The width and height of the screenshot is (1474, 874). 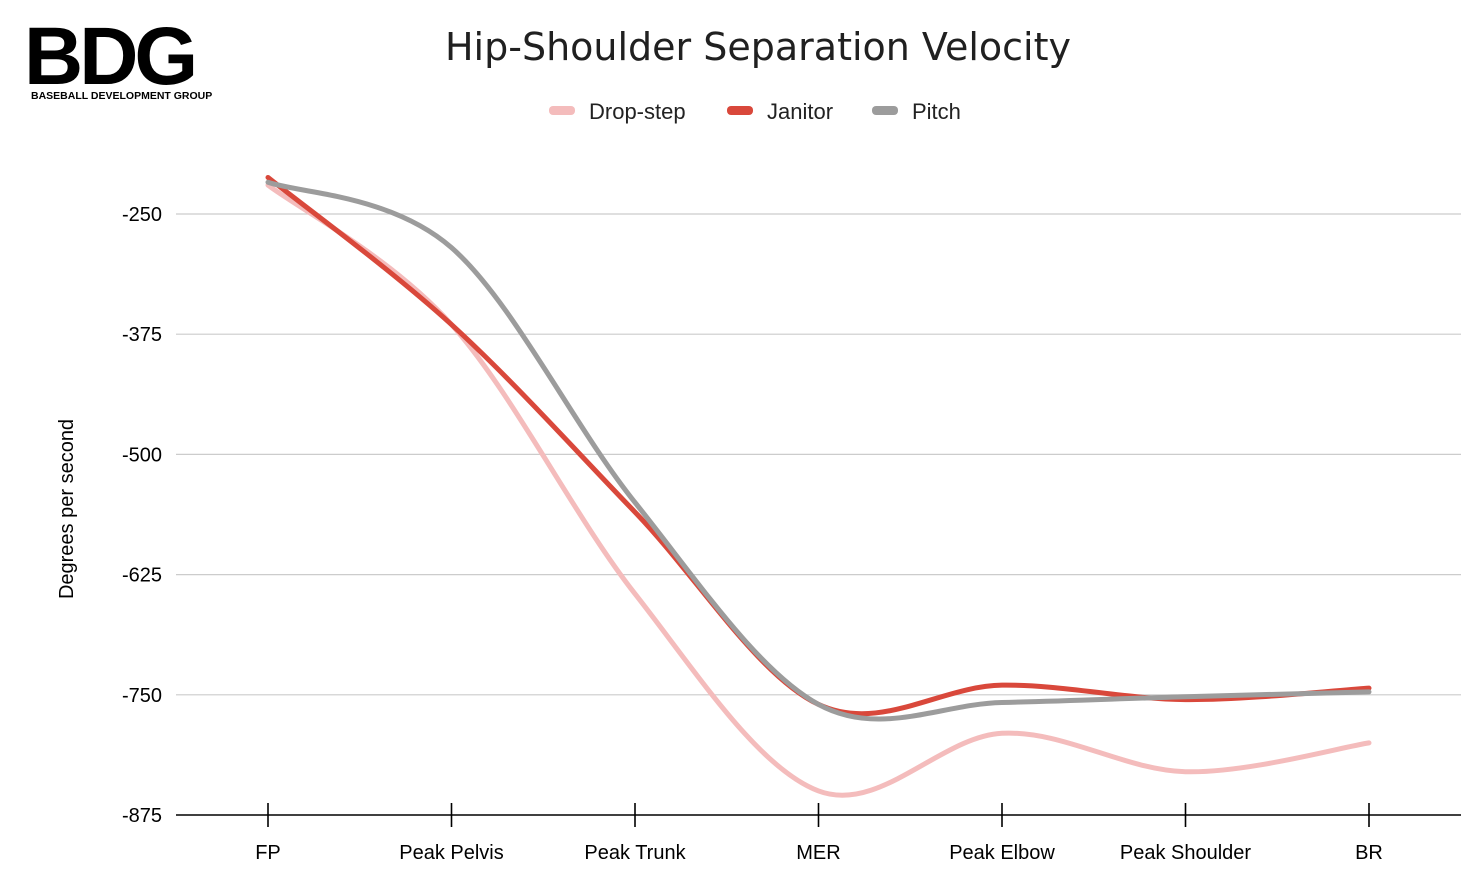 What do you see at coordinates (936, 111) in the screenshot?
I see `legend-label: Pitch` at bounding box center [936, 111].